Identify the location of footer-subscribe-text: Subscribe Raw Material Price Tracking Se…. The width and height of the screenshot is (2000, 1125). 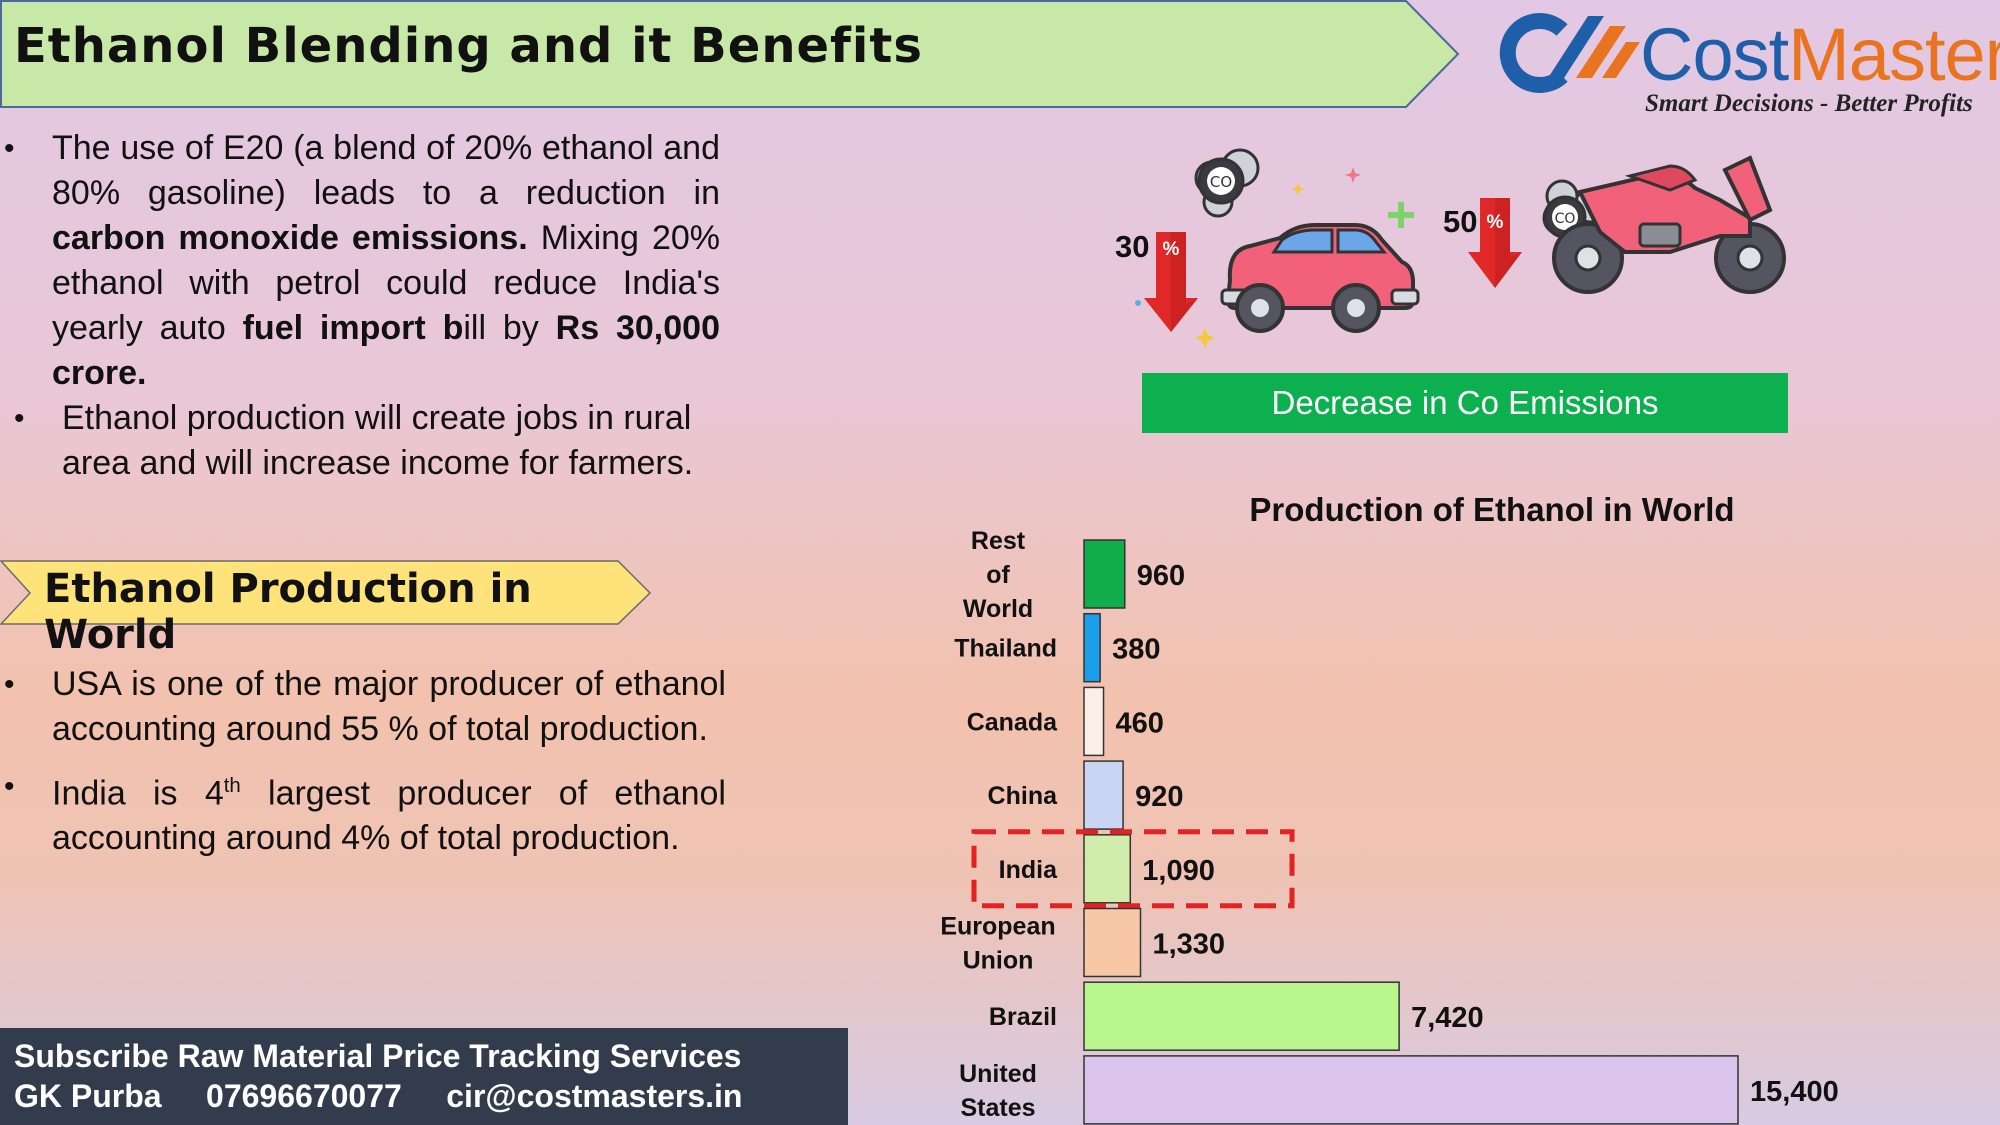
(378, 1056).